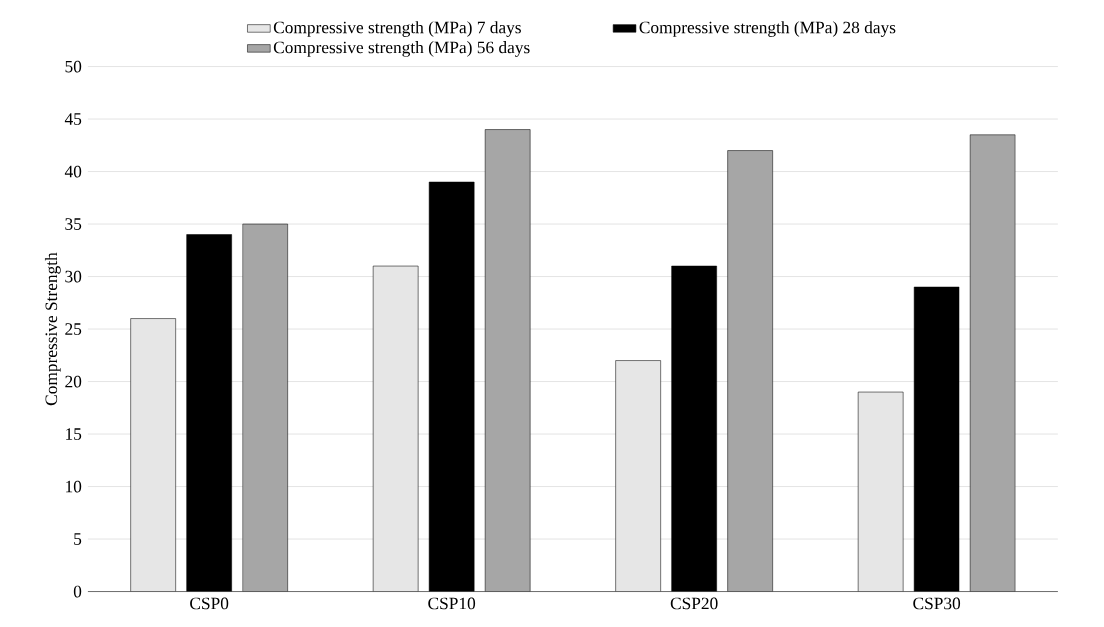 Image resolution: width=1104 pixels, height=627 pixels. I want to click on x-tick-label: CSP0, so click(209, 603).